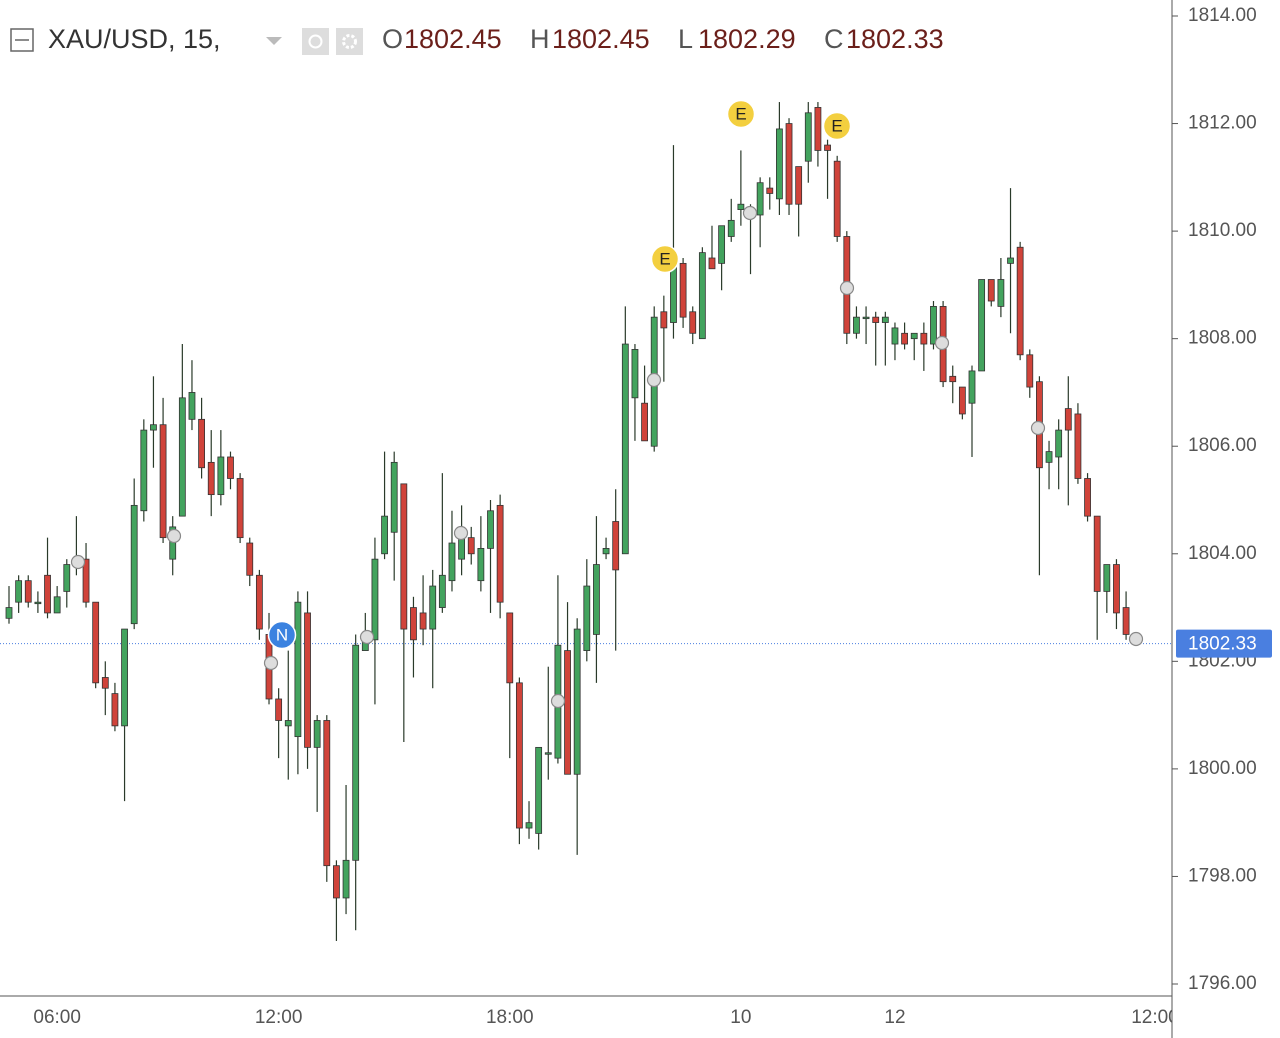 The height and width of the screenshot is (1038, 1280). What do you see at coordinates (685, 39) in the screenshot?
I see `ohlc-label: L` at bounding box center [685, 39].